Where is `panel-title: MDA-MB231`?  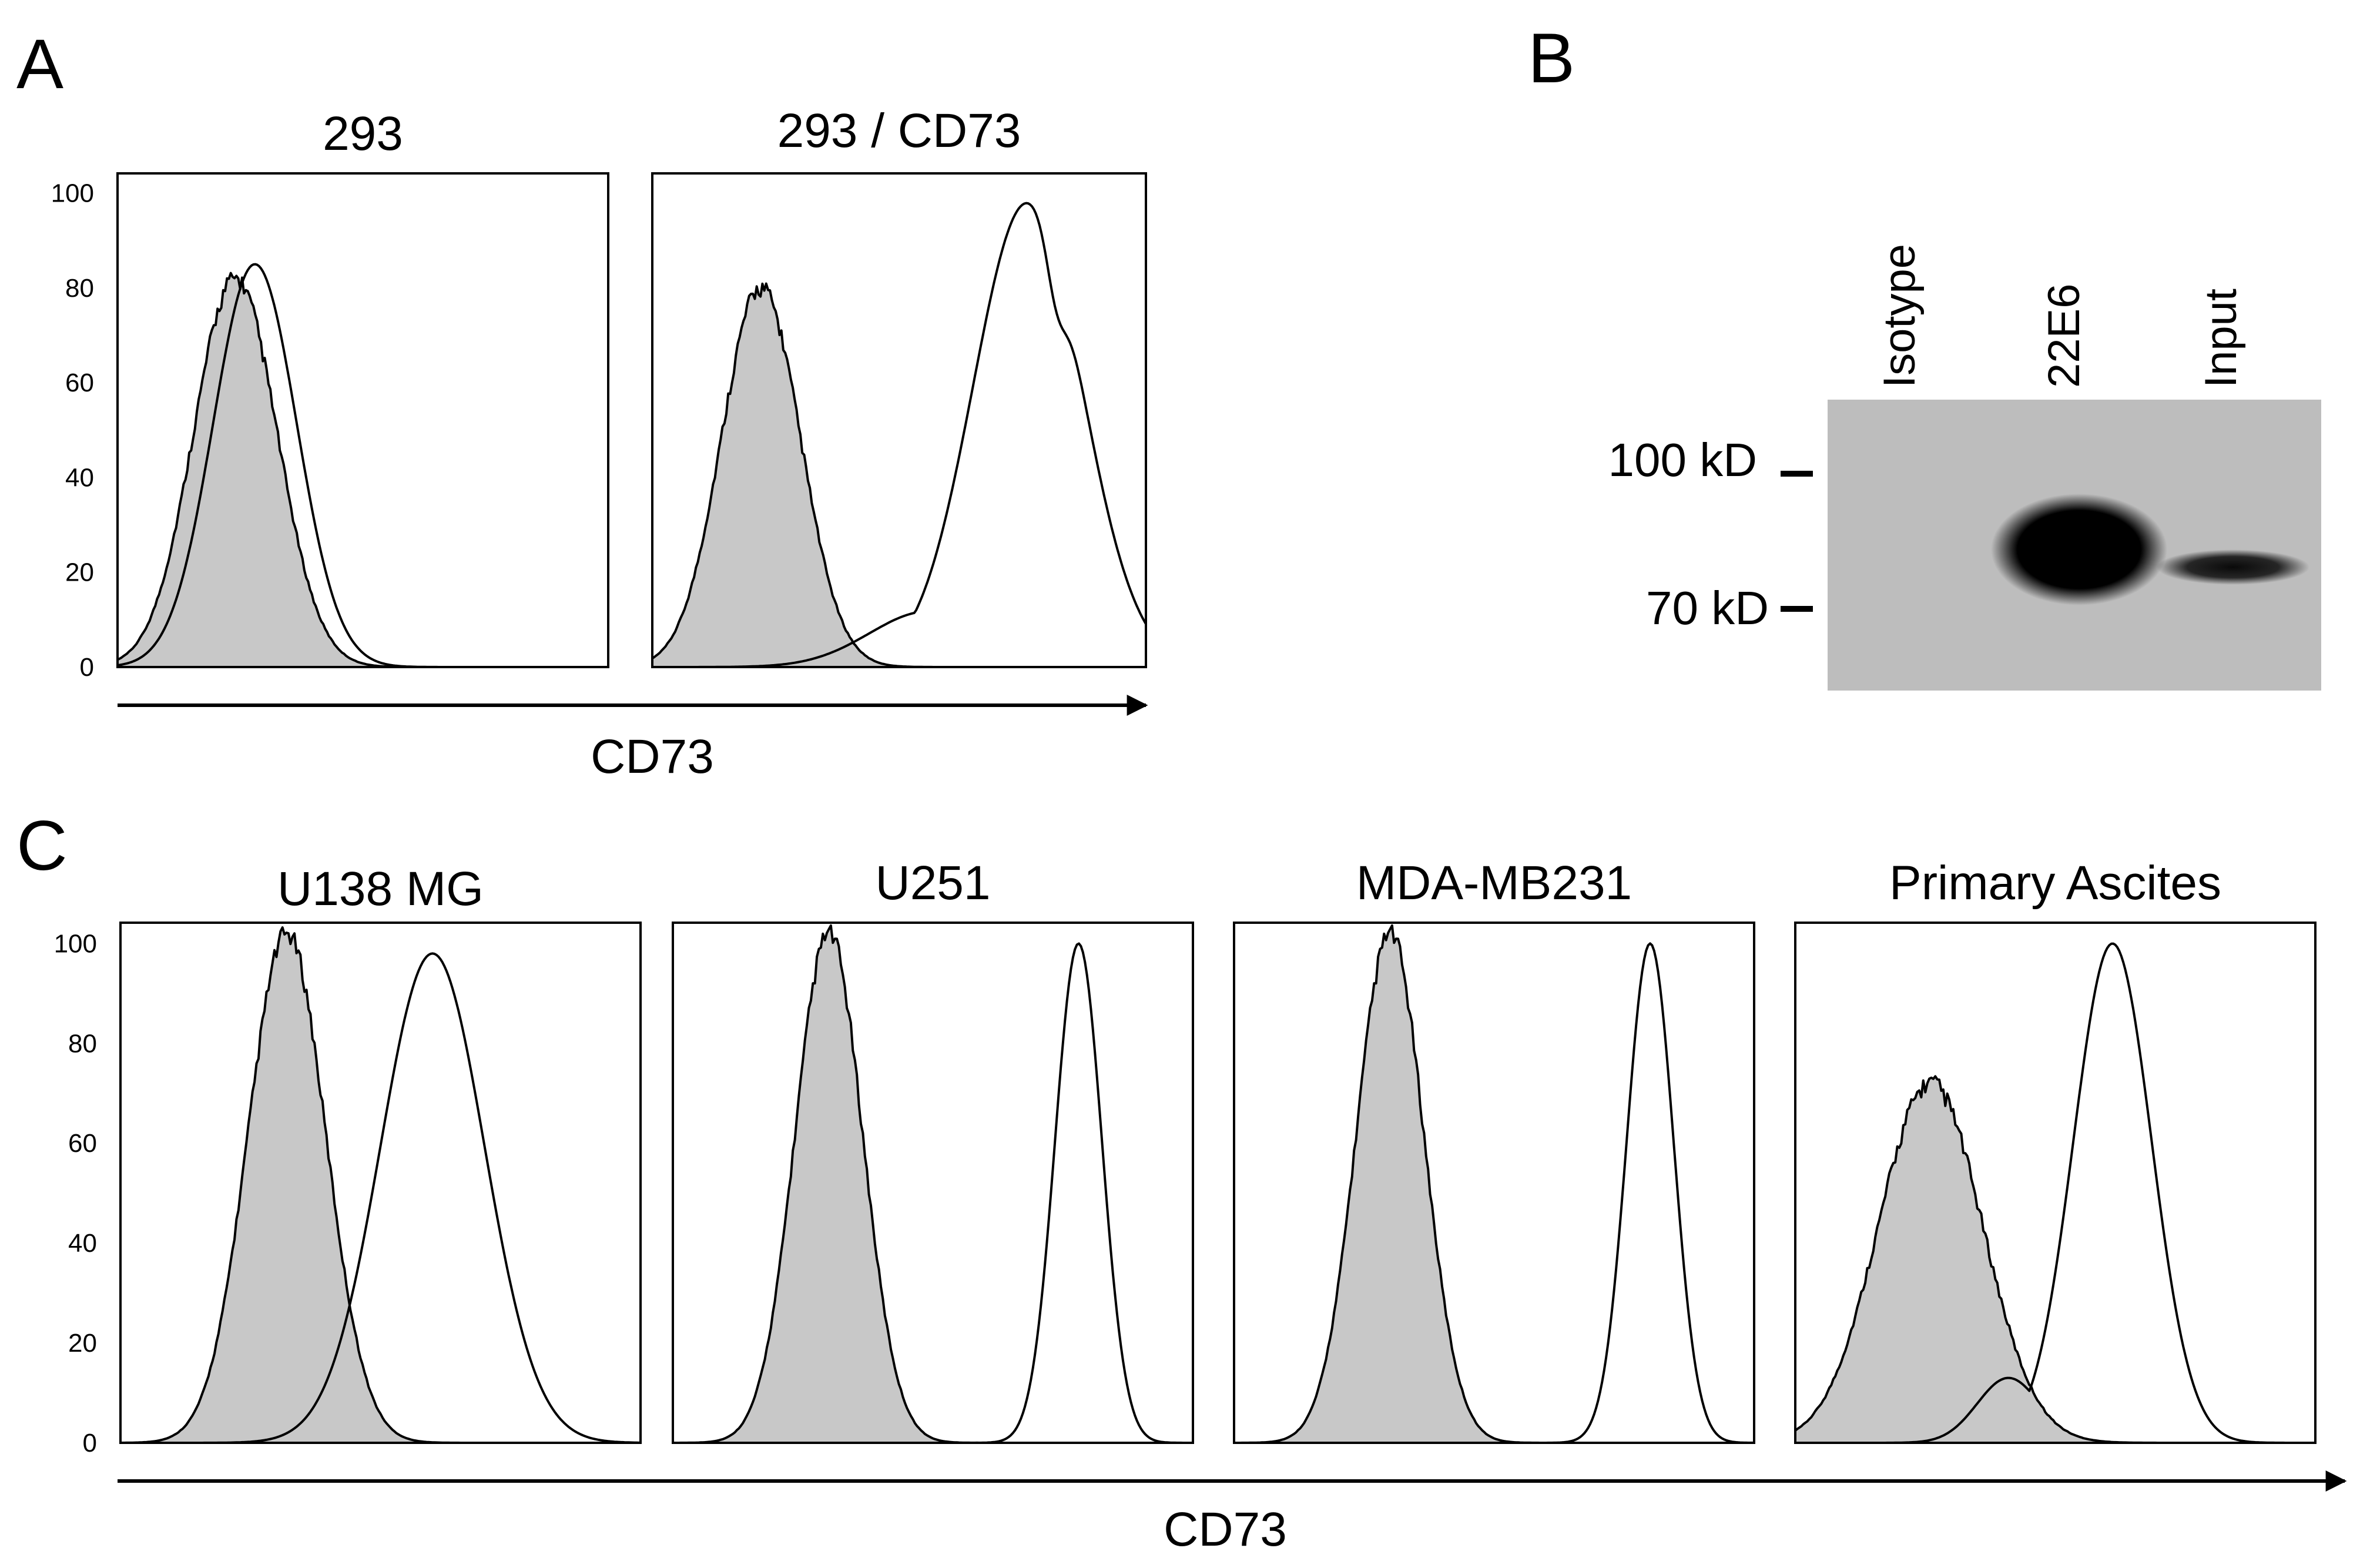
panel-title: MDA-MB231 is located at coordinates (1494, 883).